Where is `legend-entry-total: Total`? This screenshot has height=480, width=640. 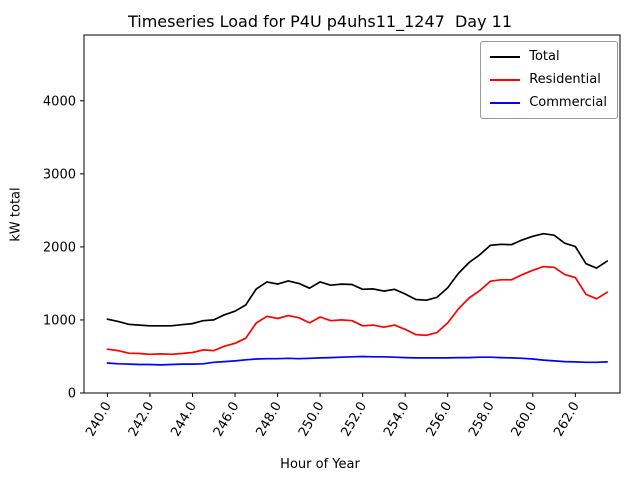 legend-entry-total: Total is located at coordinates (548, 57).